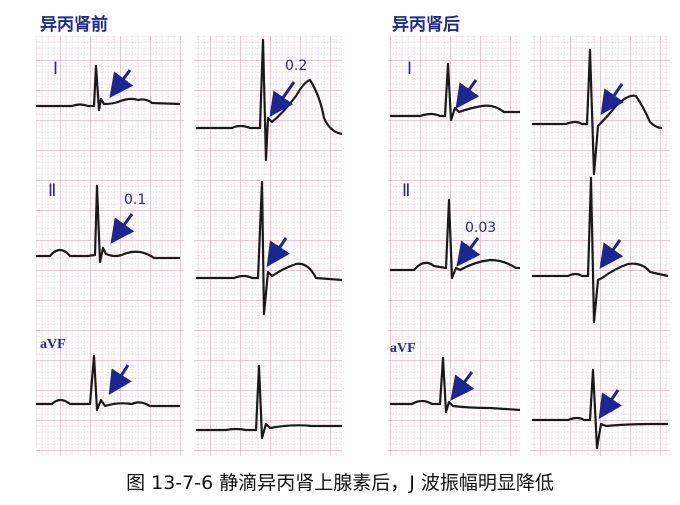 The height and width of the screenshot is (505, 680). What do you see at coordinates (52, 190) in the screenshot?
I see `label-before-lead2: Ⅱ` at bounding box center [52, 190].